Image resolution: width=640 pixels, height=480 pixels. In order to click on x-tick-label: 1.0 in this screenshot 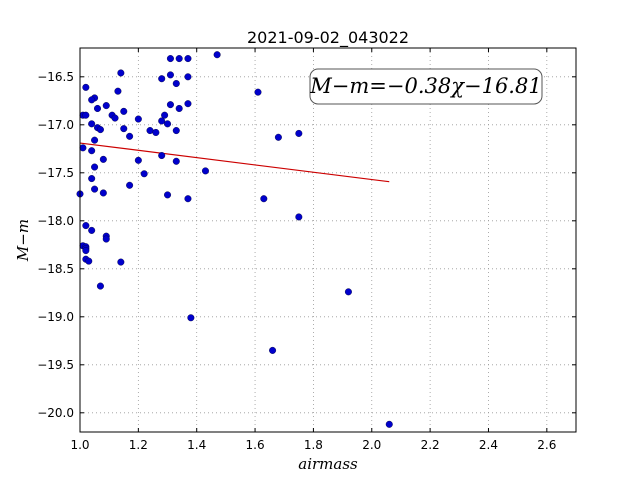, I will do `click(79, 445)`.